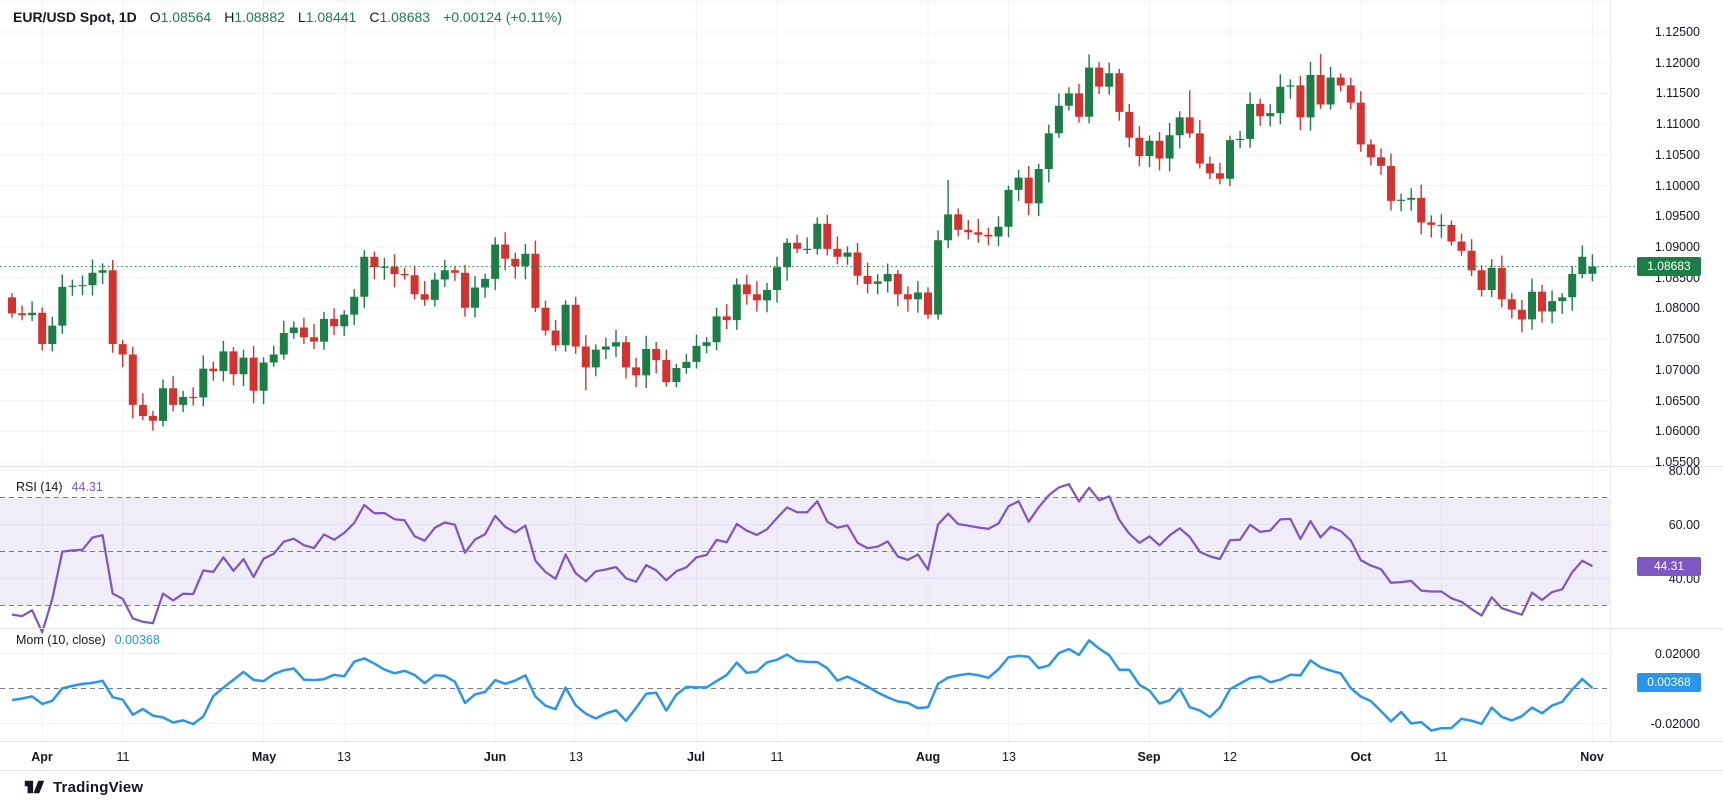  I want to click on rsi-axis-label: 60.00, so click(1684, 525).